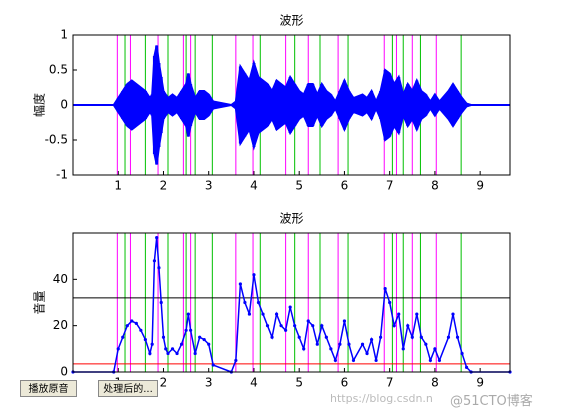  Describe the element at coordinates (60, 325) in the screenshot. I see `y-tick-label: 20` at that location.